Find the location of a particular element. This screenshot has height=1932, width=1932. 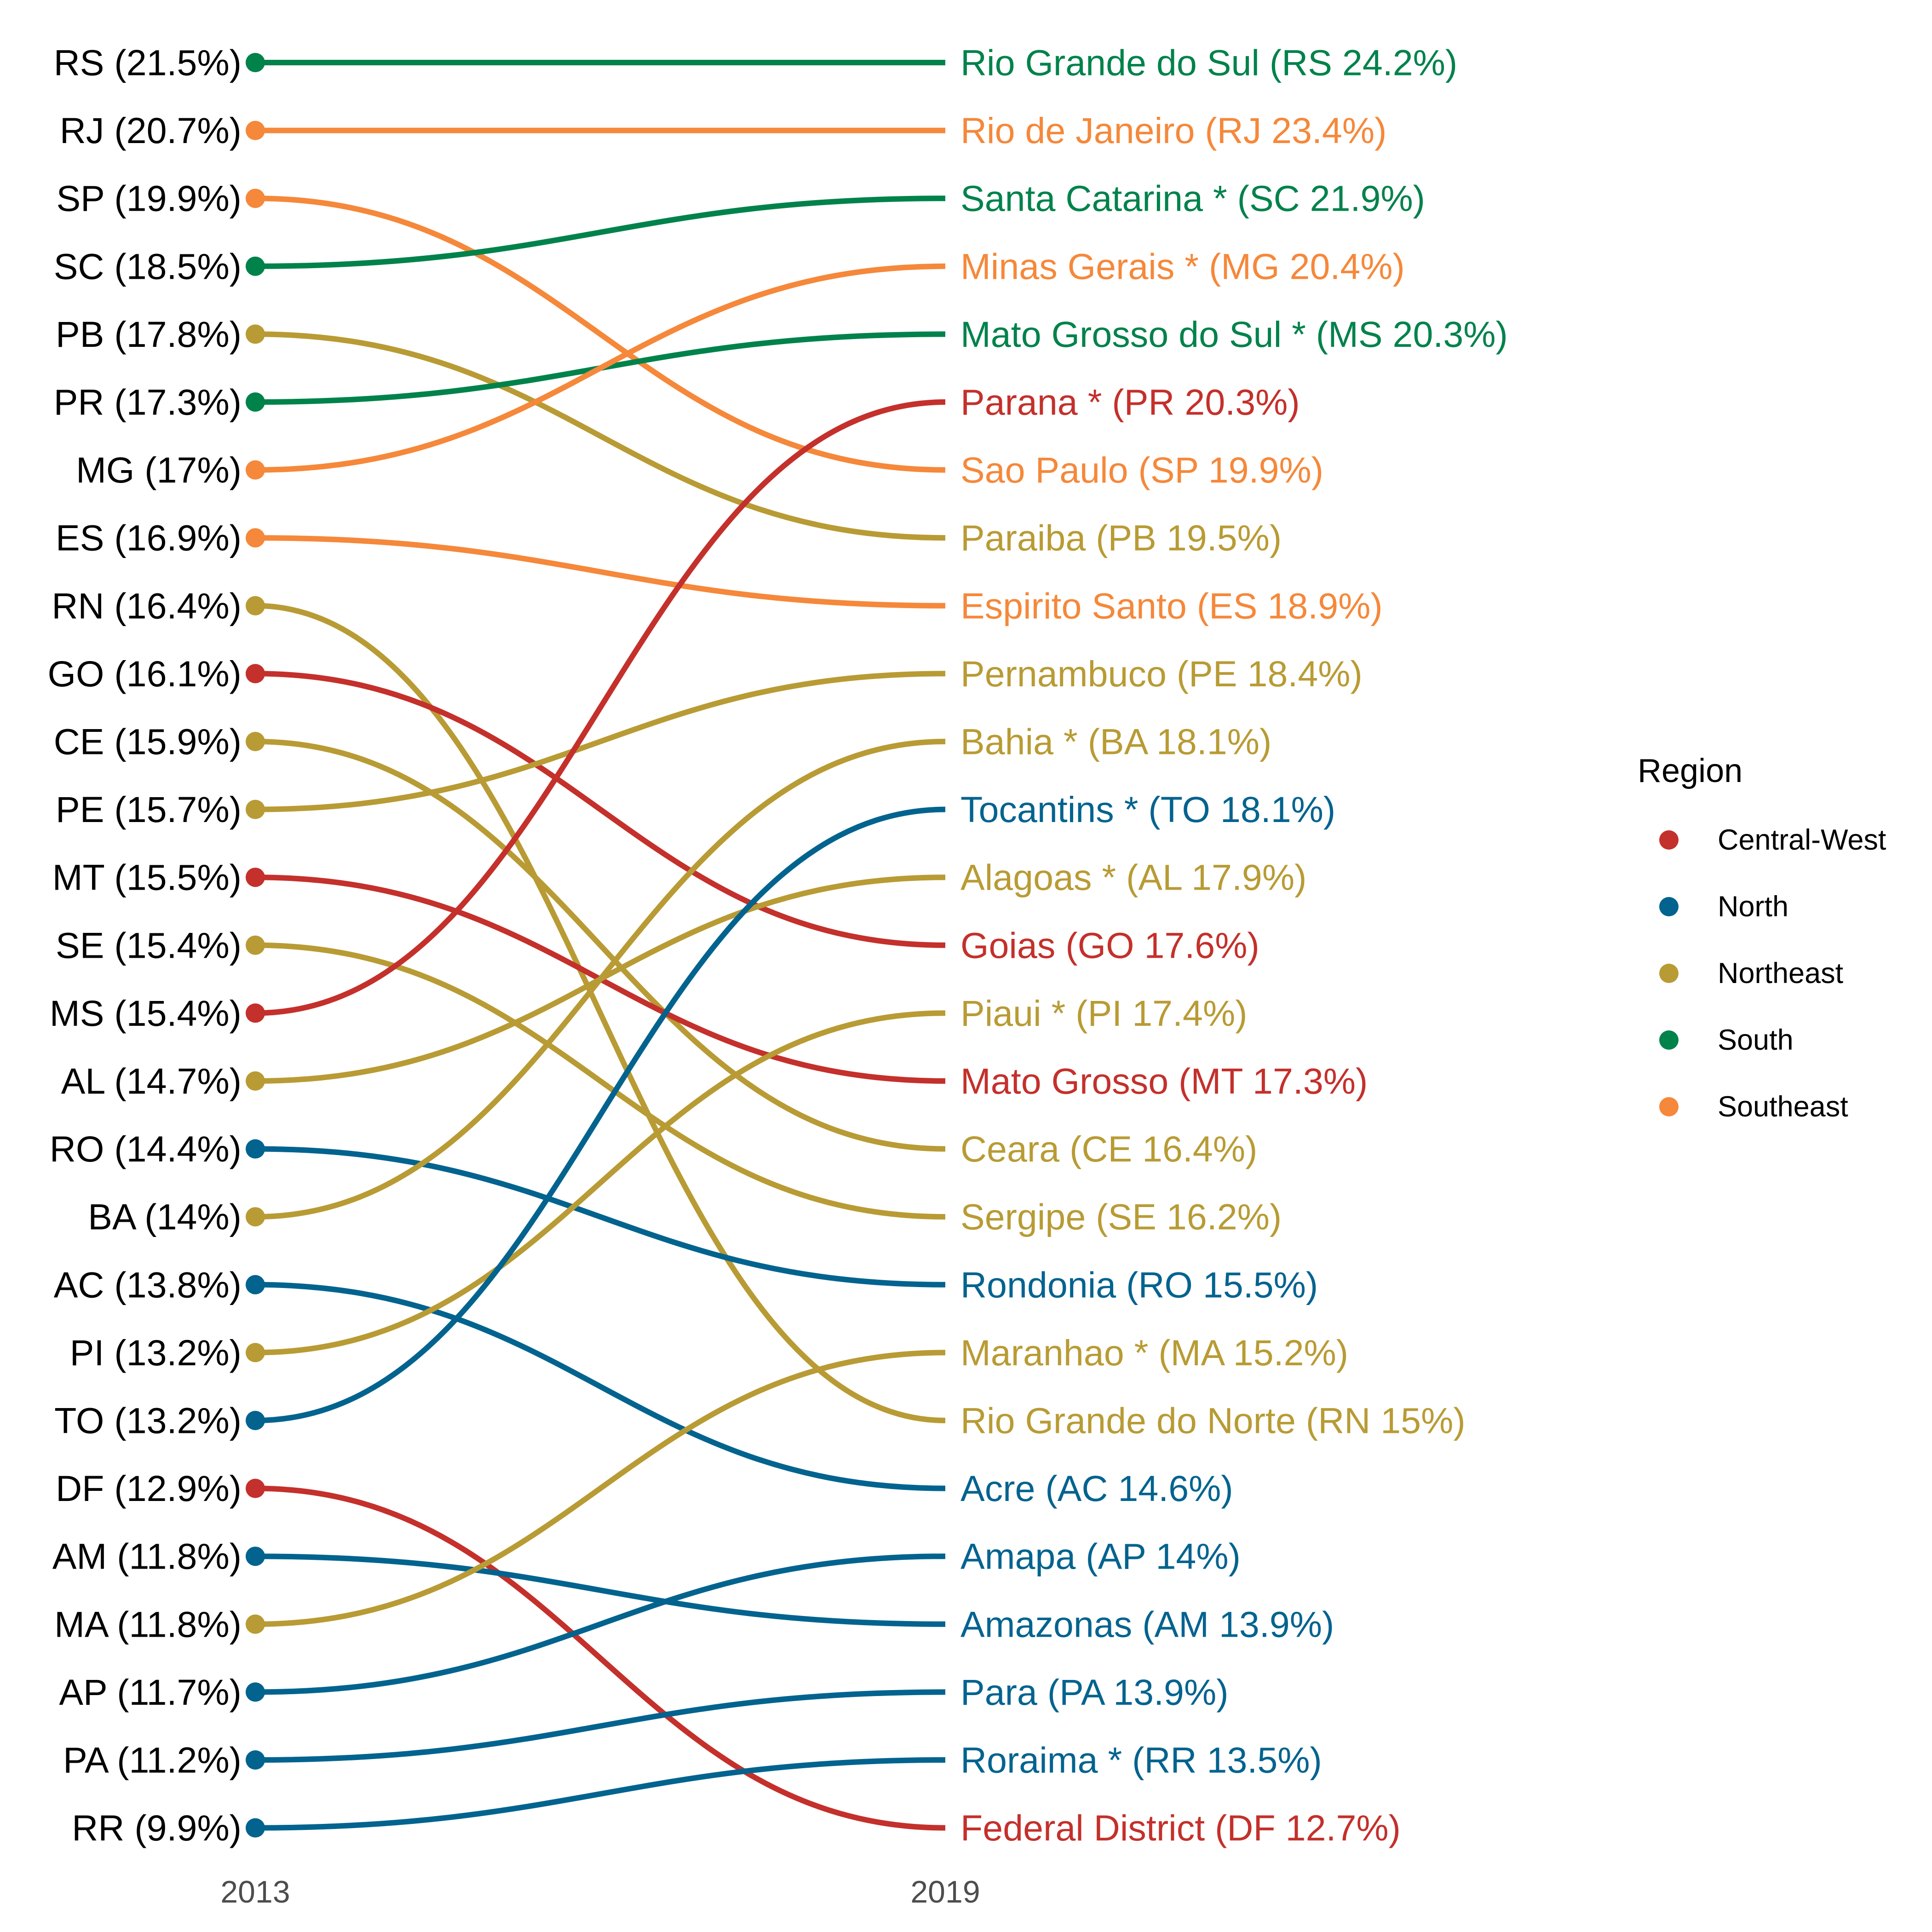

point-rr-2013 is located at coordinates (255, 1828).